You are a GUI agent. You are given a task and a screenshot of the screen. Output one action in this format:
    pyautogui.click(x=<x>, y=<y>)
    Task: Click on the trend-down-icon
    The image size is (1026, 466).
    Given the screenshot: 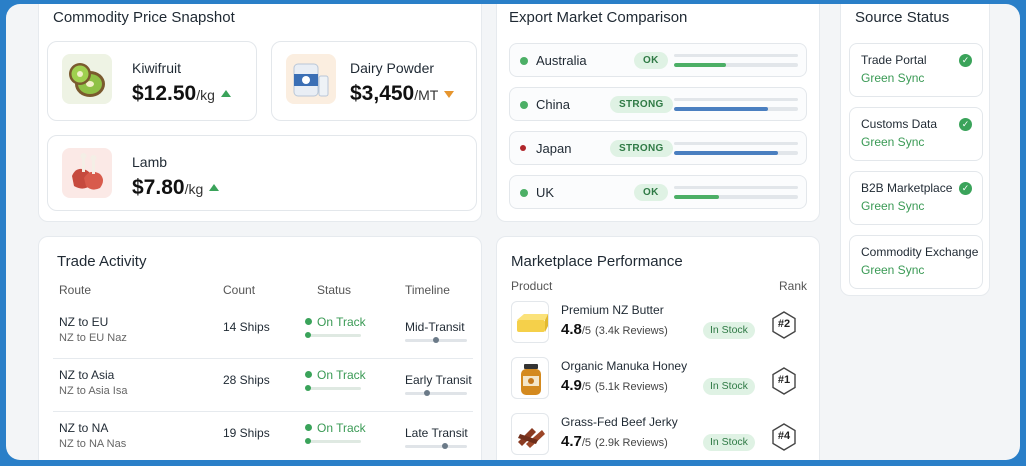 What is the action you would take?
    pyautogui.click(x=449, y=94)
    